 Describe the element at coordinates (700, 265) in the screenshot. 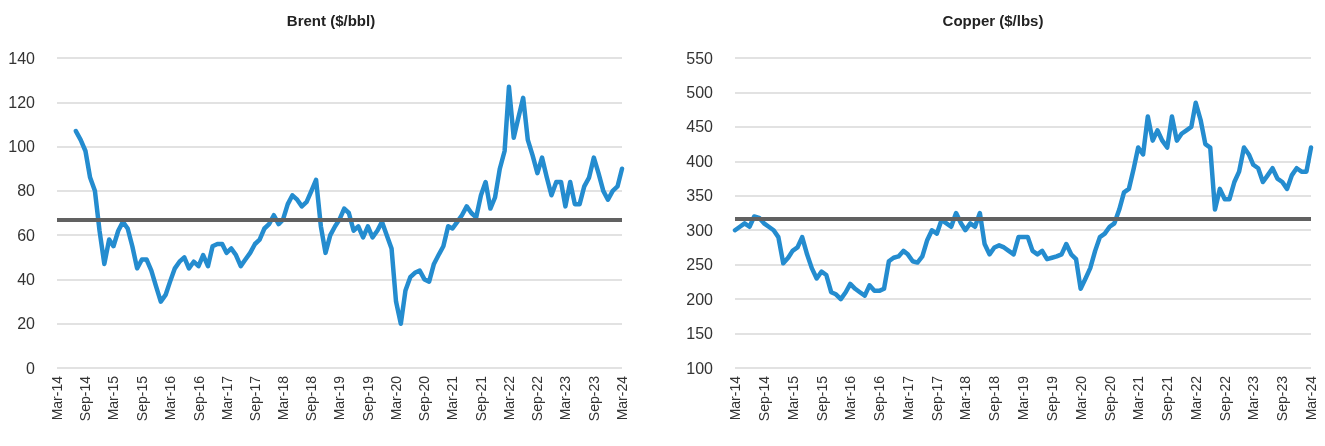

I see `y-tick-label: 250` at that location.